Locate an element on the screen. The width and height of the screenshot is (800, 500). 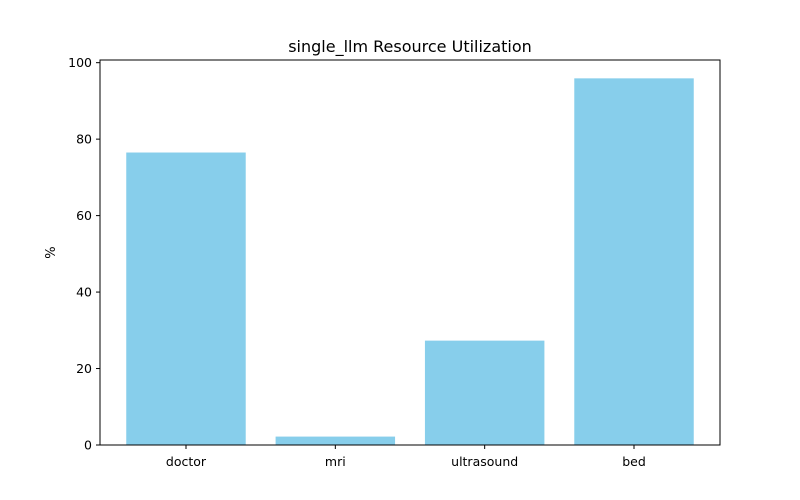
x-tick-label-doctor: doctor is located at coordinates (186, 461).